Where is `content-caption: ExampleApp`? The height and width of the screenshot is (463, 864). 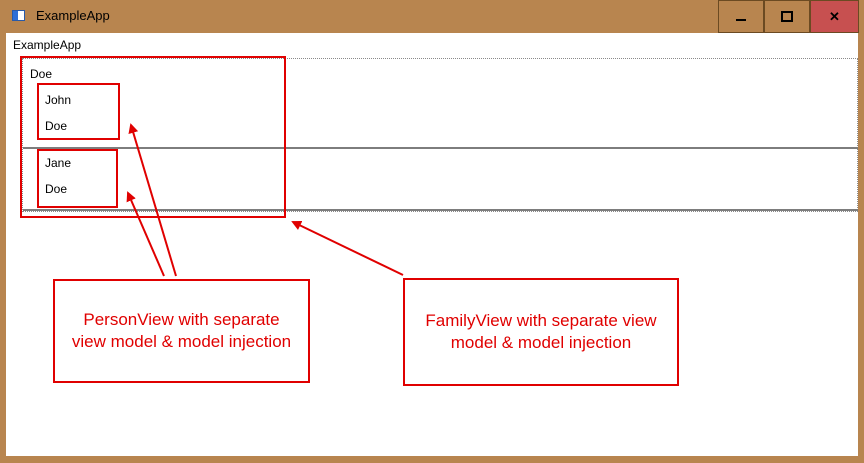
content-caption: ExampleApp is located at coordinates (47, 45).